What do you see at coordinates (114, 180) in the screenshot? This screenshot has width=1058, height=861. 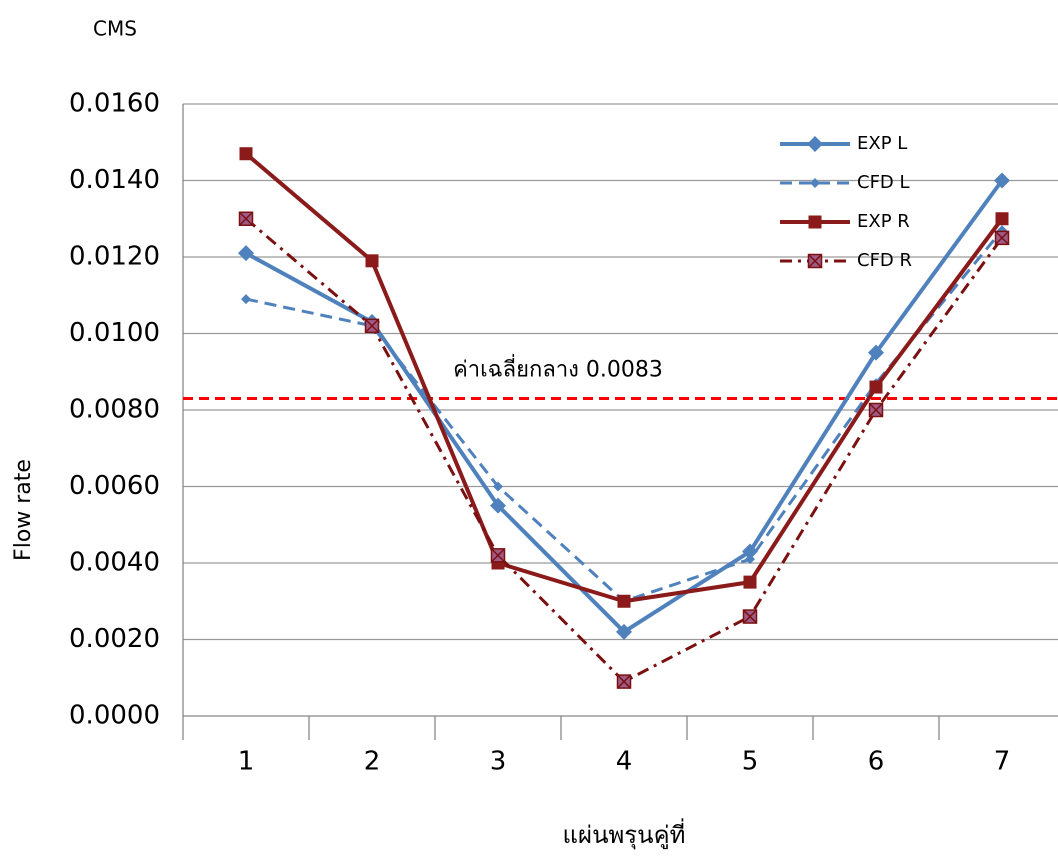 I see `y-tick-label: 0.0140` at bounding box center [114, 180].